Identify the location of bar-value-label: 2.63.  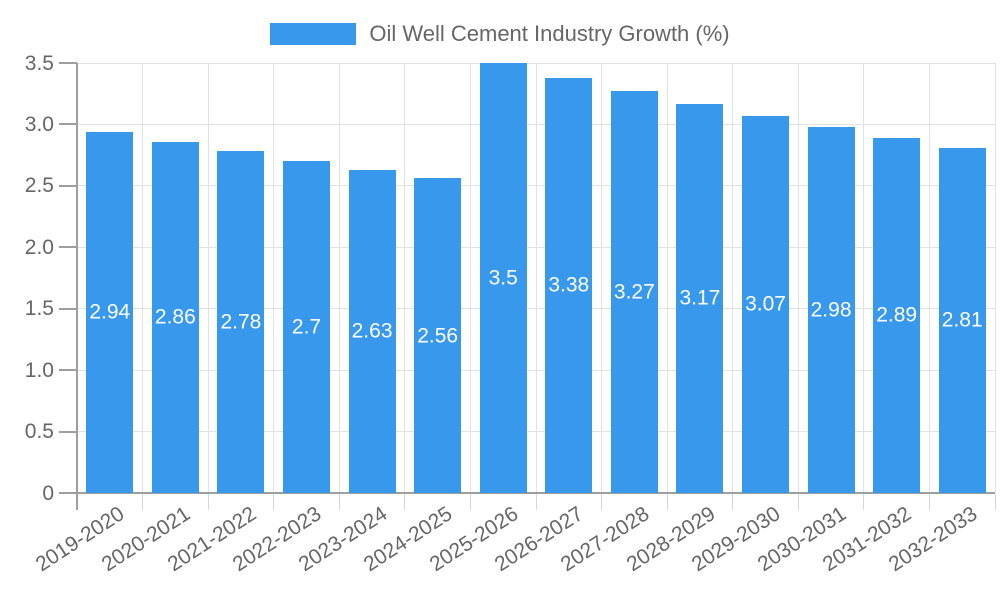
(372, 331).